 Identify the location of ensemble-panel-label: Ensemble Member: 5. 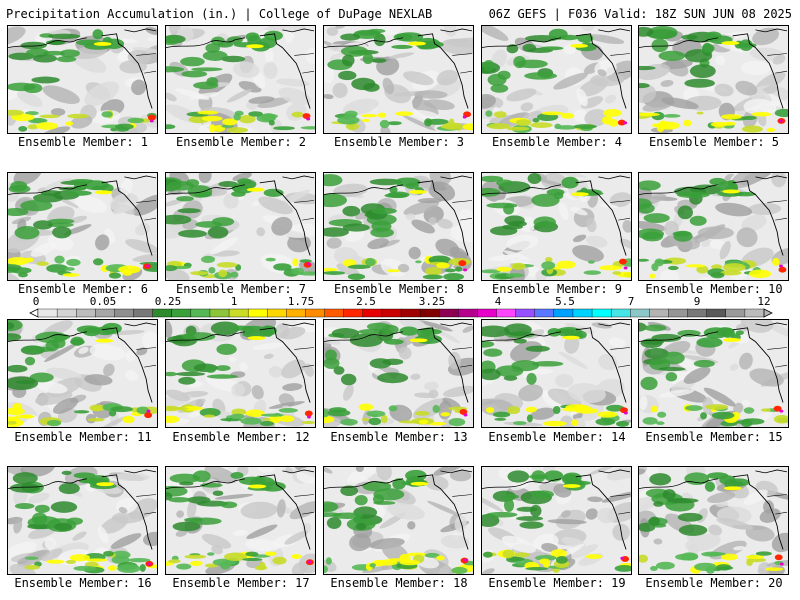
(714, 142).